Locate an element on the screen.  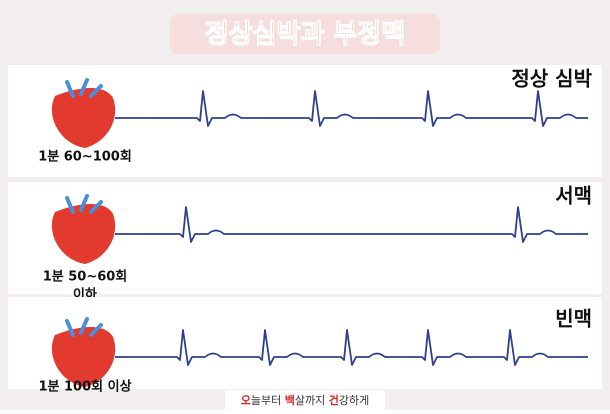
footer: 오늘부터 백살까지 건강하게 is located at coordinates (305, 400).